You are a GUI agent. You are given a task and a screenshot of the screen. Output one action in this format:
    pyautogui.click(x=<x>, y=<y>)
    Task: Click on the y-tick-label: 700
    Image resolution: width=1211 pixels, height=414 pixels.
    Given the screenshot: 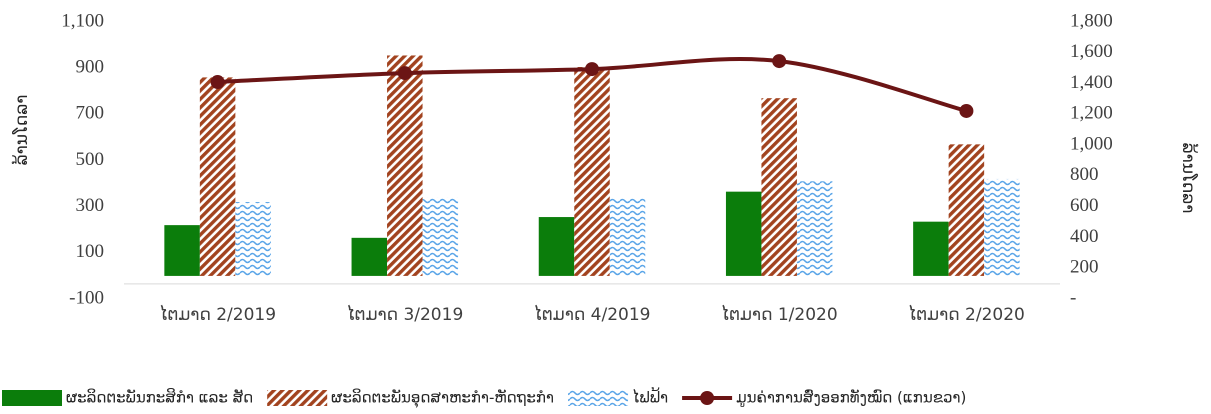 What is the action you would take?
    pyautogui.click(x=90, y=113)
    